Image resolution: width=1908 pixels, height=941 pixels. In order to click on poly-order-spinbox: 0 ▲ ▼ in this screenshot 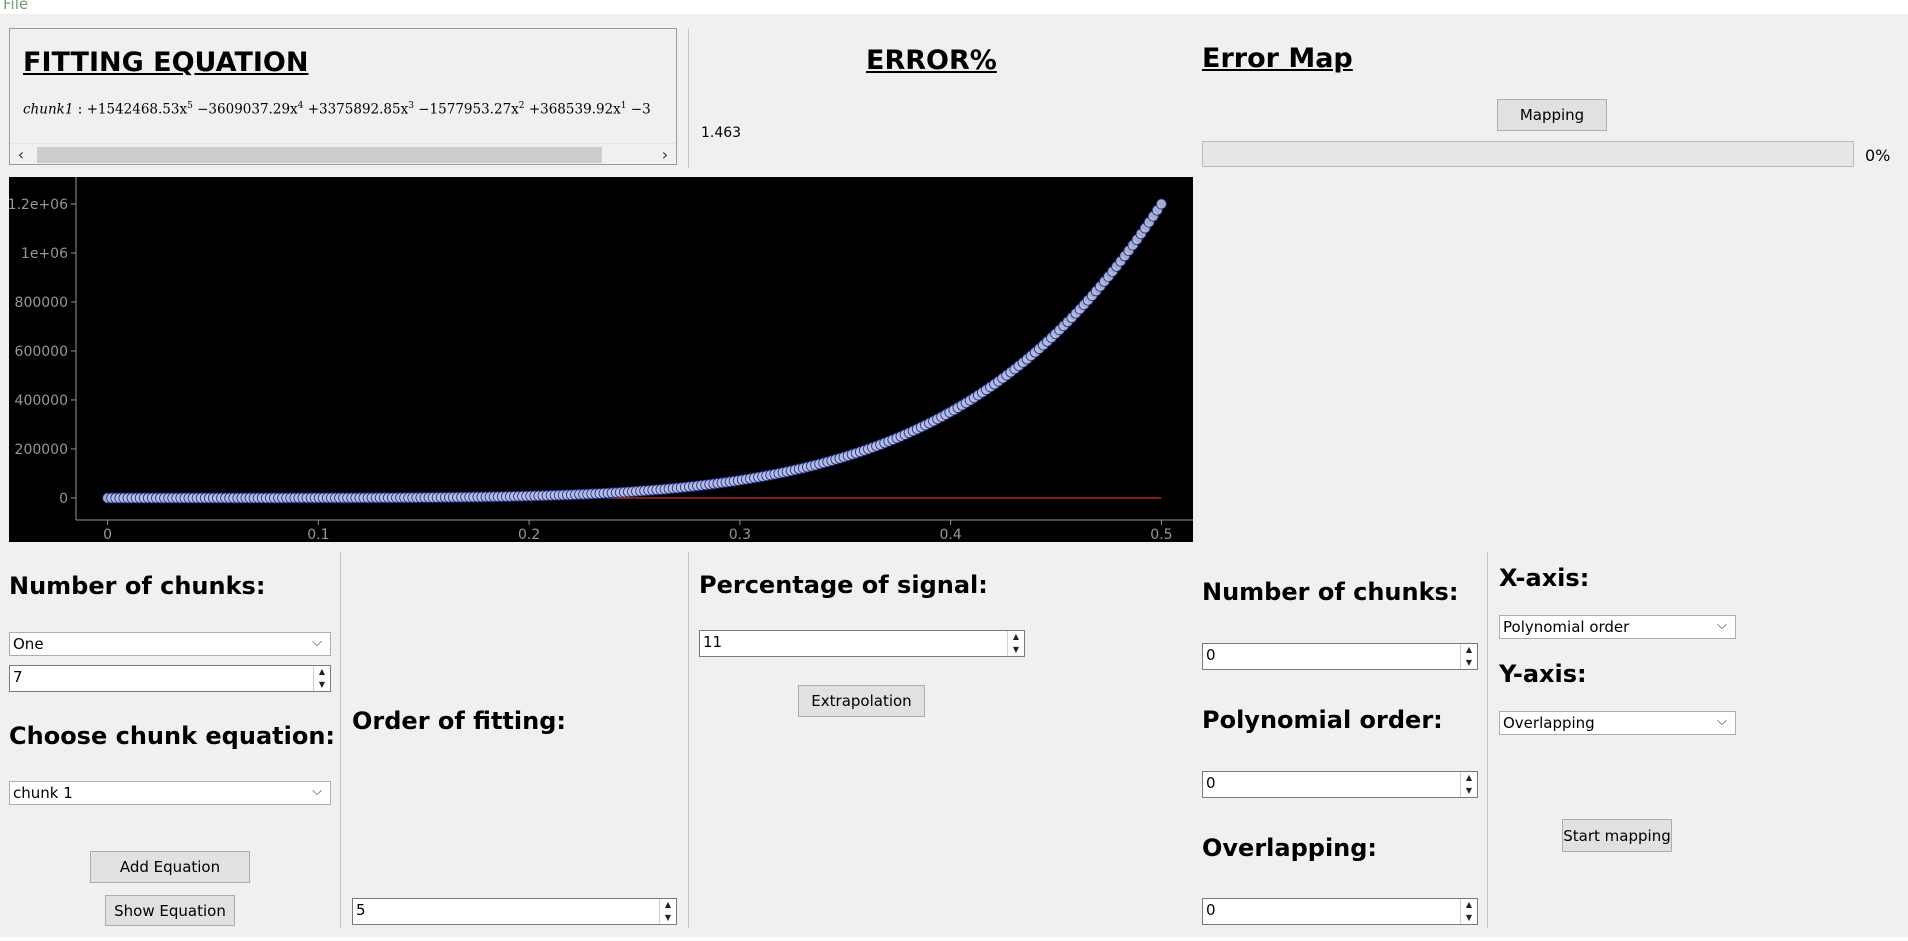, I will do `click(1340, 784)`.